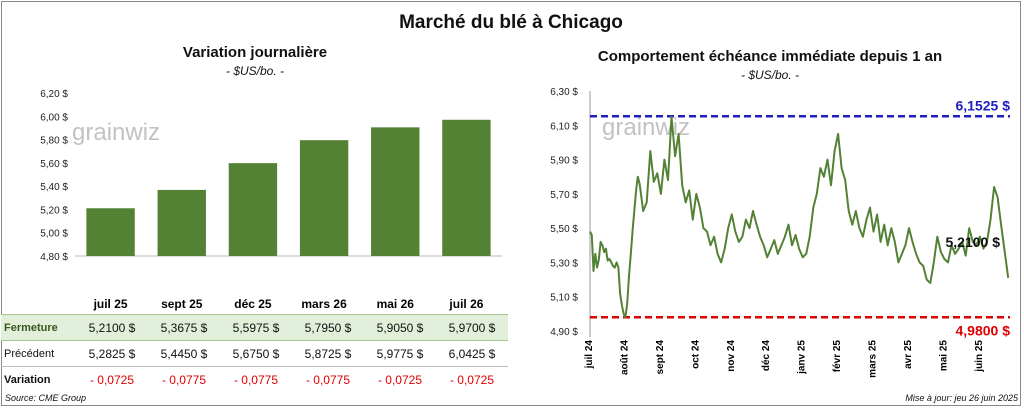  What do you see at coordinates (54, 234) in the screenshot?
I see `y-tick-label: 5,00 $` at bounding box center [54, 234].